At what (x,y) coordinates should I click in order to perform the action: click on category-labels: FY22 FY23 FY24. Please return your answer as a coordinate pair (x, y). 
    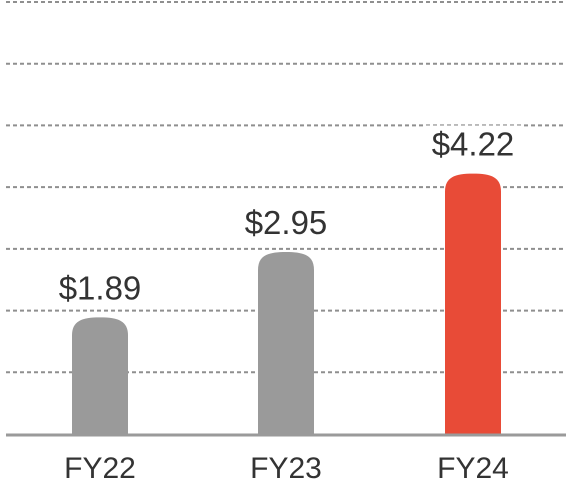
    Looking at the image, I should click on (286, 467).